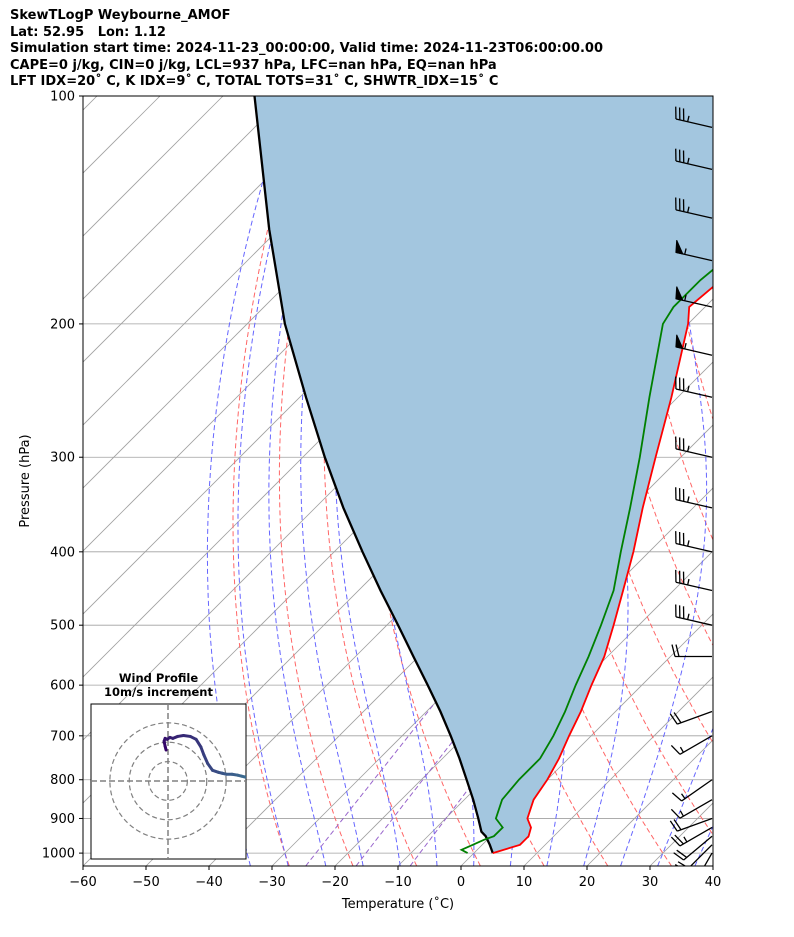 Image resolution: width=794 pixels, height=937 pixels. Describe the element at coordinates (159, 678) in the screenshot. I see `inset-title: Wind Profile` at that location.